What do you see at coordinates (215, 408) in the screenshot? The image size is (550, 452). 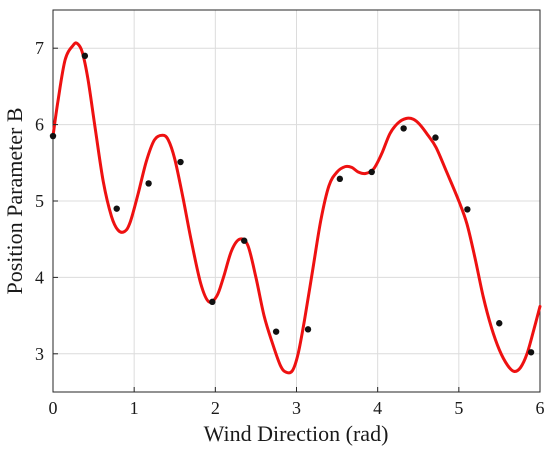 I see `x-tick-label: 2` at bounding box center [215, 408].